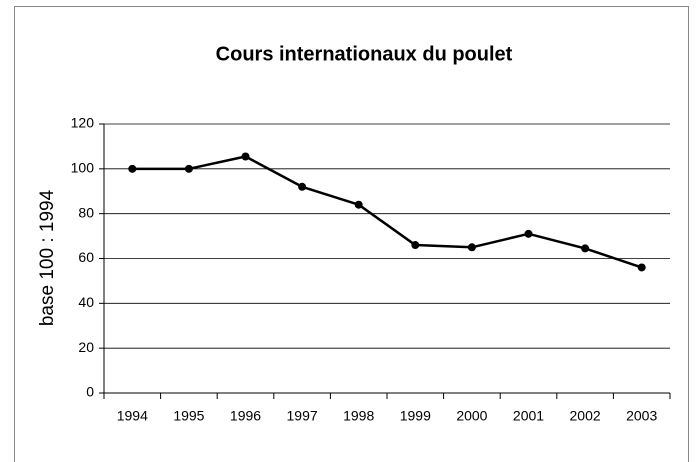 The width and height of the screenshot is (698, 462). Describe the element at coordinates (132, 416) in the screenshot. I see `x-tick-label: 1994` at that location.